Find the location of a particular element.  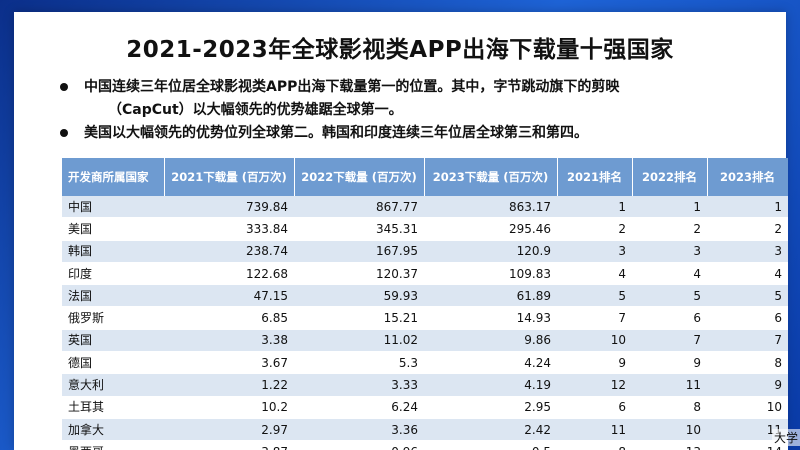

table-row: 俄罗斯 6.85 15.21 14.93 7 6 6 is located at coordinates (425, 318).